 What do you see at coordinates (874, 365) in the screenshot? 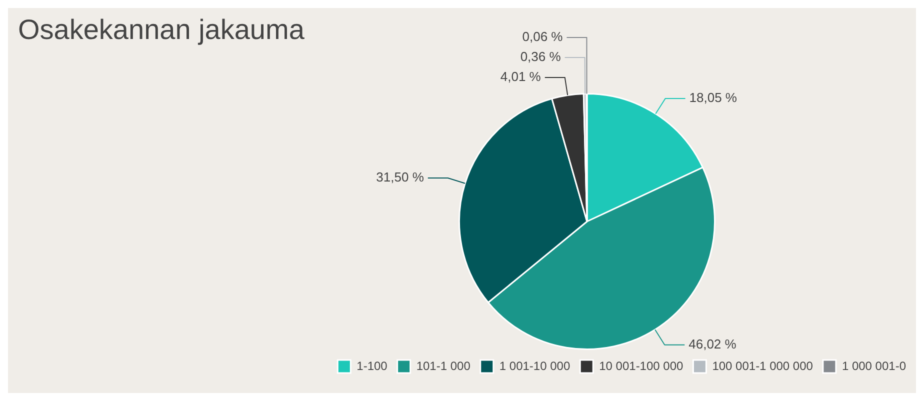
I see `legend-label: 1 000 001-0` at bounding box center [874, 365].